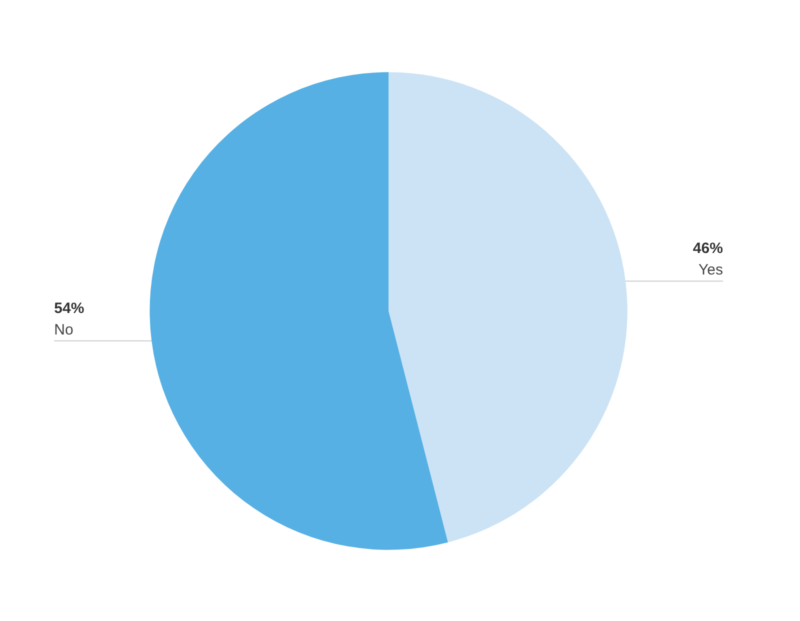 The width and height of the screenshot is (800, 621). I want to click on data-label: 46%, so click(707, 249).